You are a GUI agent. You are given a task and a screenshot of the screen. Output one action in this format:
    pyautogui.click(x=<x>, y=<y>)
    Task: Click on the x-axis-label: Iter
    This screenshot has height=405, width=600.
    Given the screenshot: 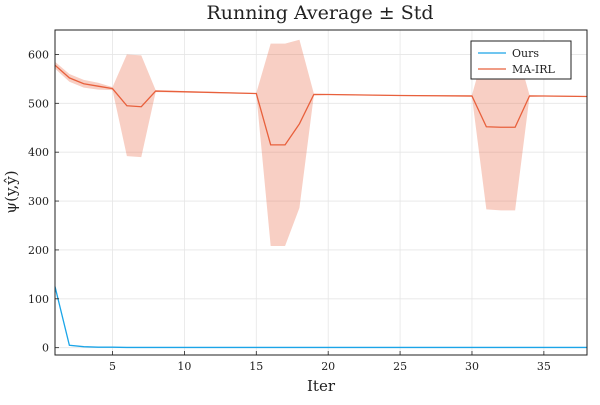 What is the action you would take?
    pyautogui.click(x=321, y=386)
    